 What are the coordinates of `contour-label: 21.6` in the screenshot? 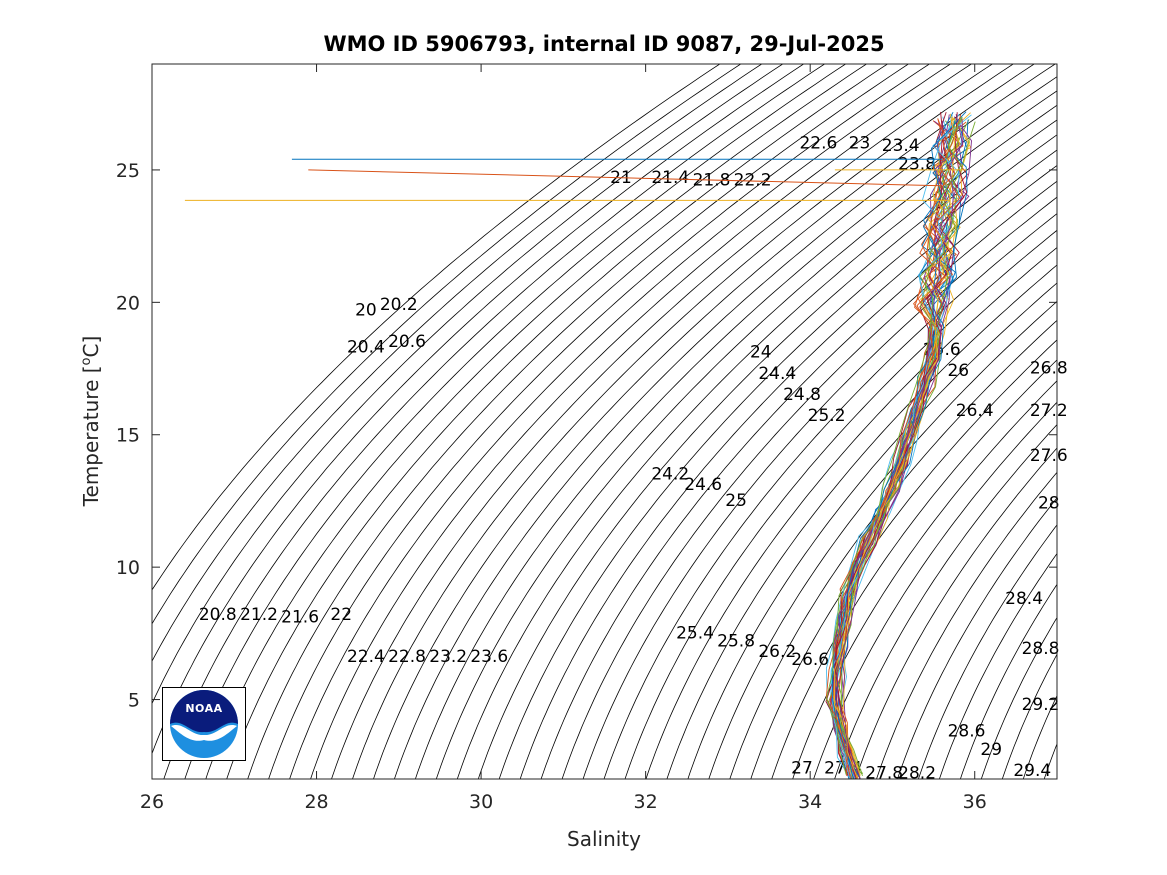 It's located at (300, 618).